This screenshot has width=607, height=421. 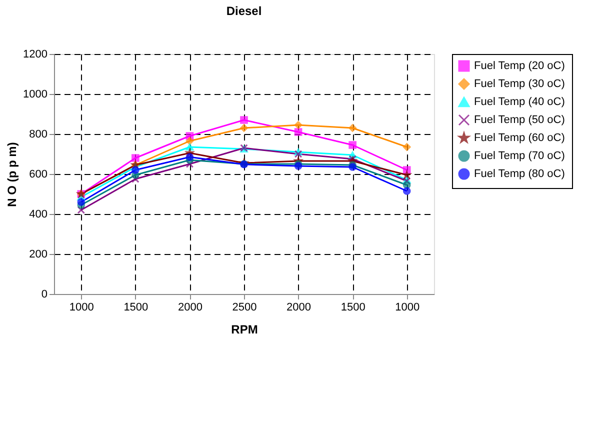 I want to click on y-tick-label: 1200, so click(x=35, y=54).